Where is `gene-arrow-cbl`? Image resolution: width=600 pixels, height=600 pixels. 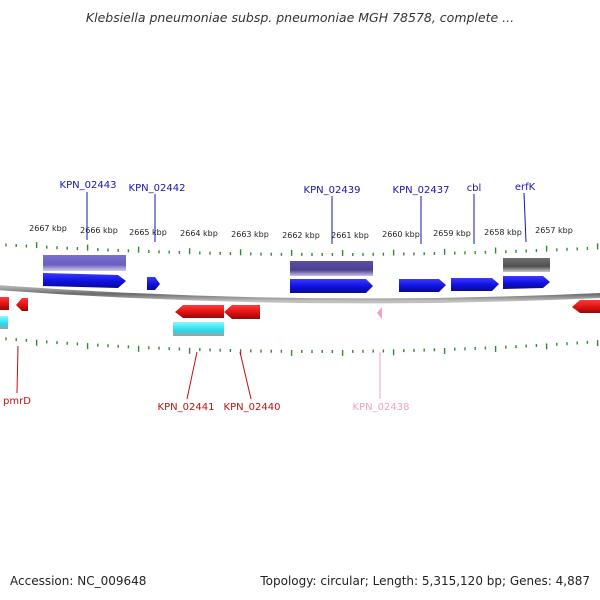
gene-arrow-cbl is located at coordinates (475, 284).